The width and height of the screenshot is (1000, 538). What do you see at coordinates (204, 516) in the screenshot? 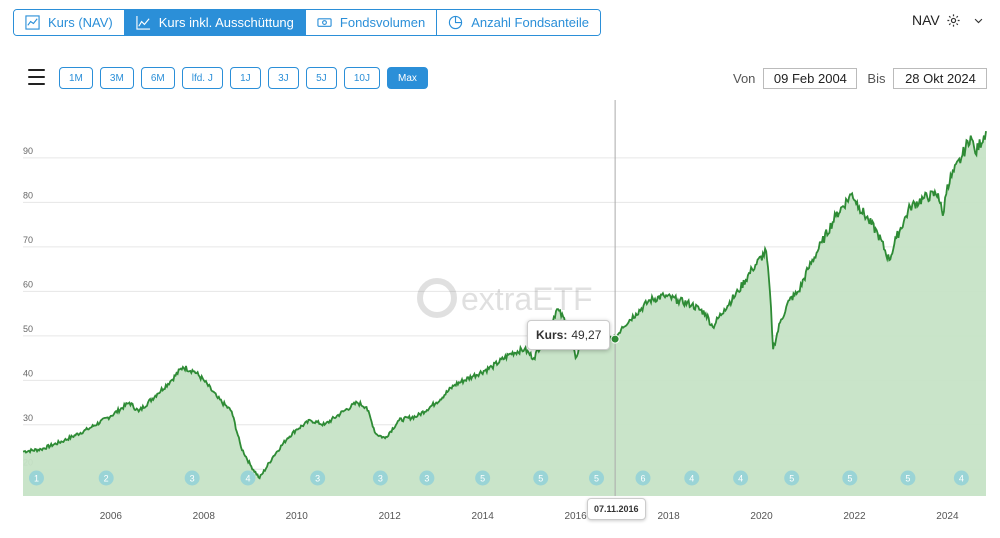
I see `x-tick-label: 2008` at bounding box center [204, 516].